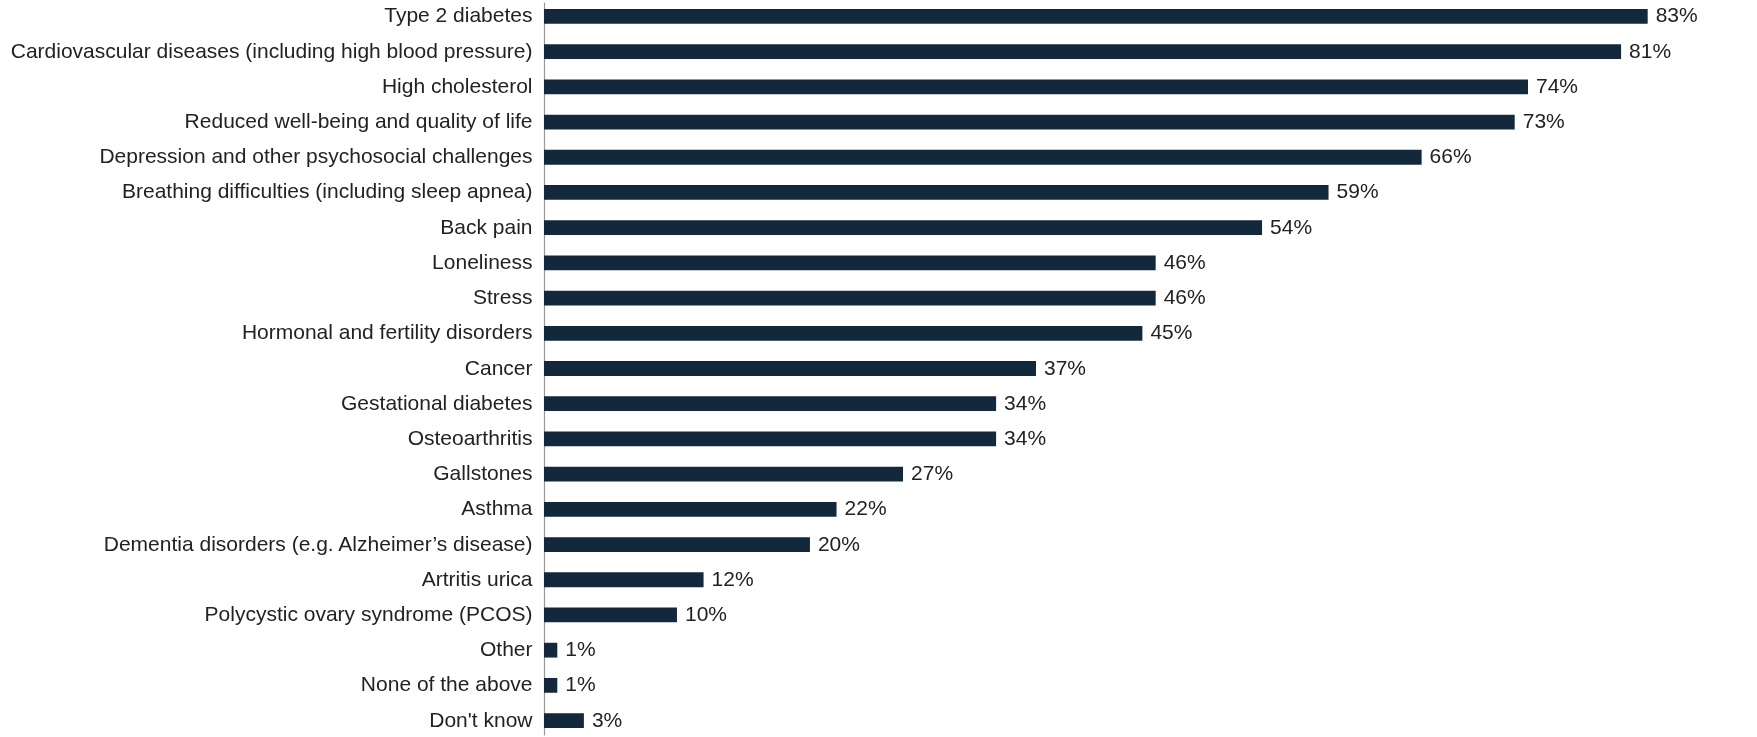  Describe the element at coordinates (1557, 85) in the screenshot. I see `data-label: 74%` at that location.